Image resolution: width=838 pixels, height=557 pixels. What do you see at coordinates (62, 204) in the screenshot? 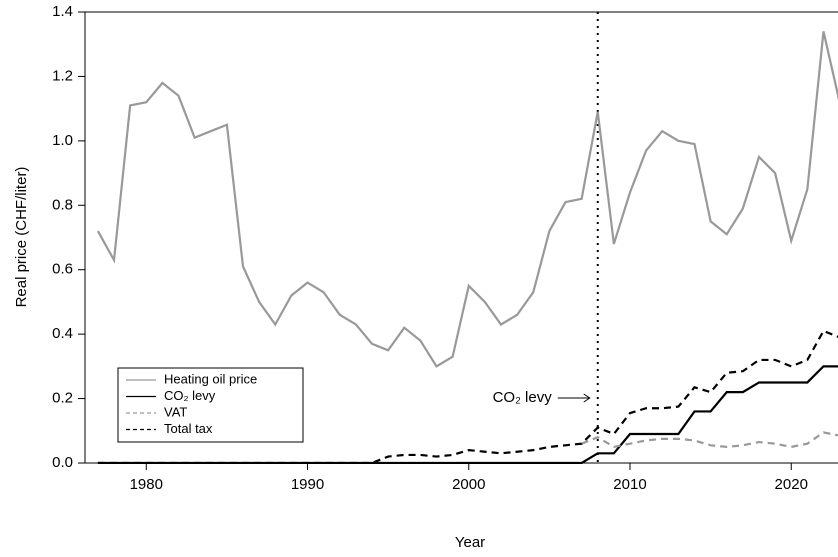
I see `y-tick-label: 0.8` at bounding box center [62, 204].